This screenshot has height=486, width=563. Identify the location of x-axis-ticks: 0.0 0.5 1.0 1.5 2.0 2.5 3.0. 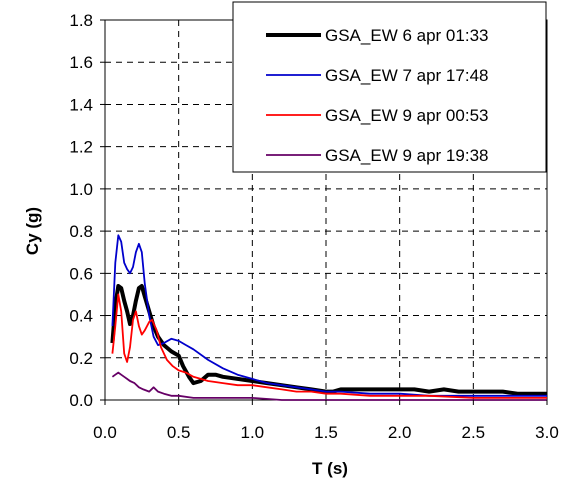
(326, 421).